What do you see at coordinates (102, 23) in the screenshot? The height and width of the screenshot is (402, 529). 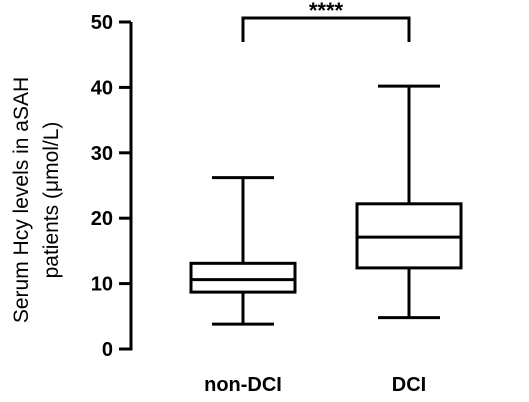 I see `y-tick-label-50: 50` at bounding box center [102, 23].